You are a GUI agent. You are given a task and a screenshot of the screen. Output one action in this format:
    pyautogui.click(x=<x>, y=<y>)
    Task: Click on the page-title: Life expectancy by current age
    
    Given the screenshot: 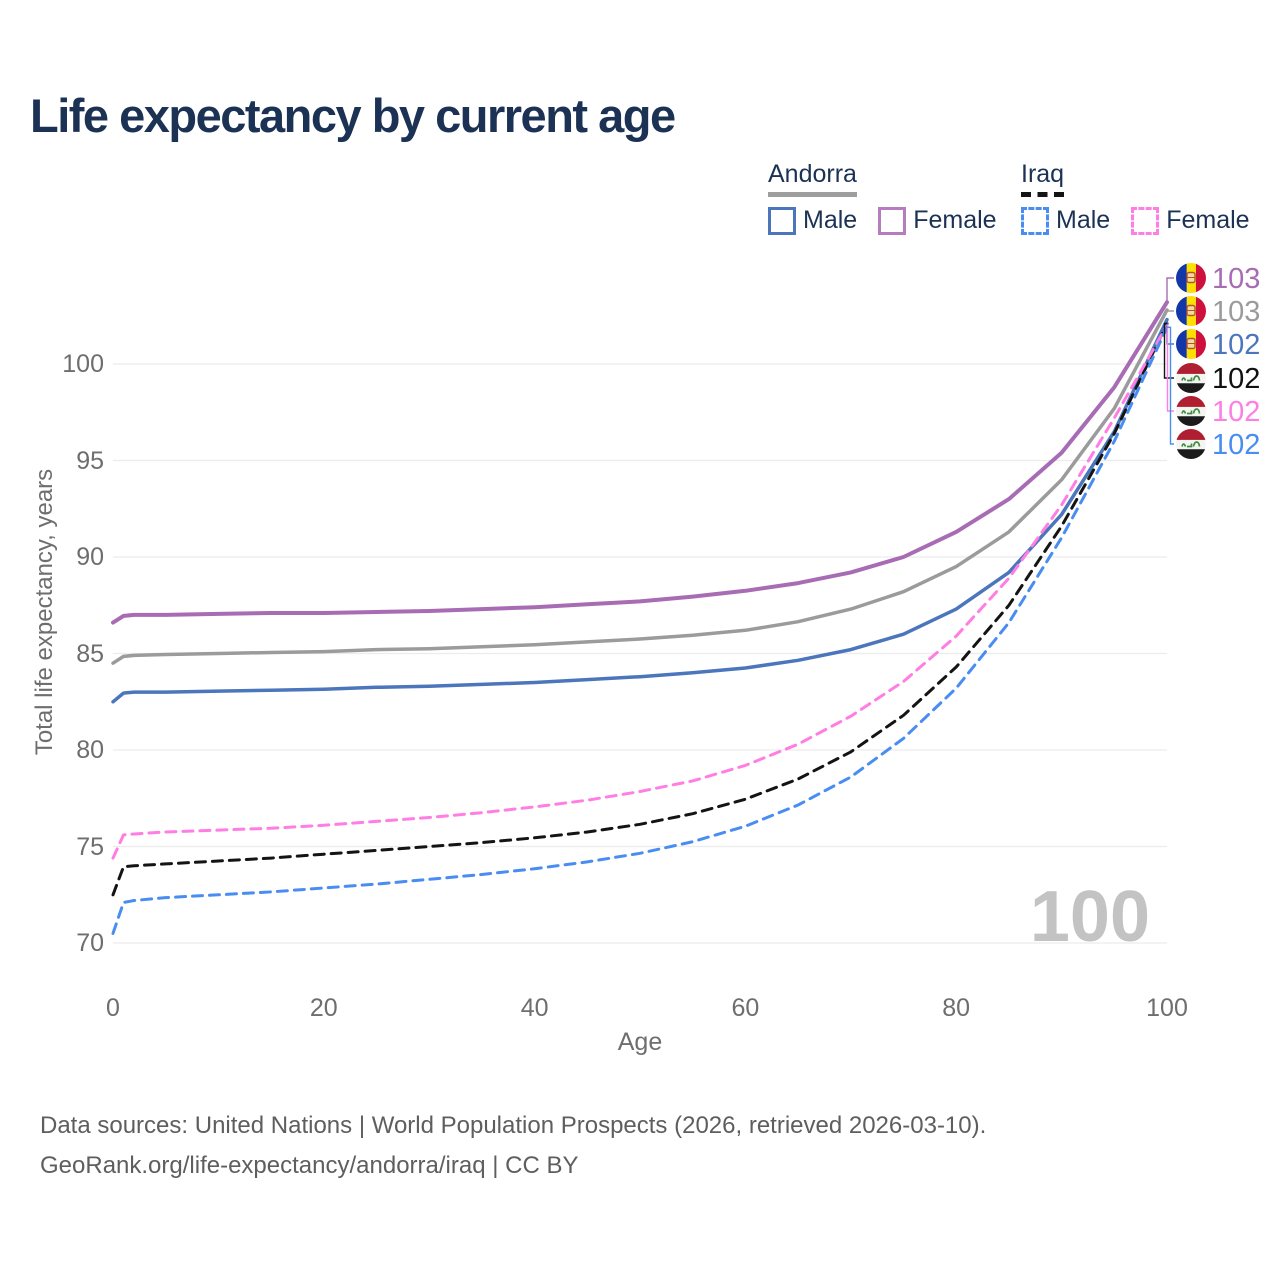 What is the action you would take?
    pyautogui.click(x=353, y=115)
    